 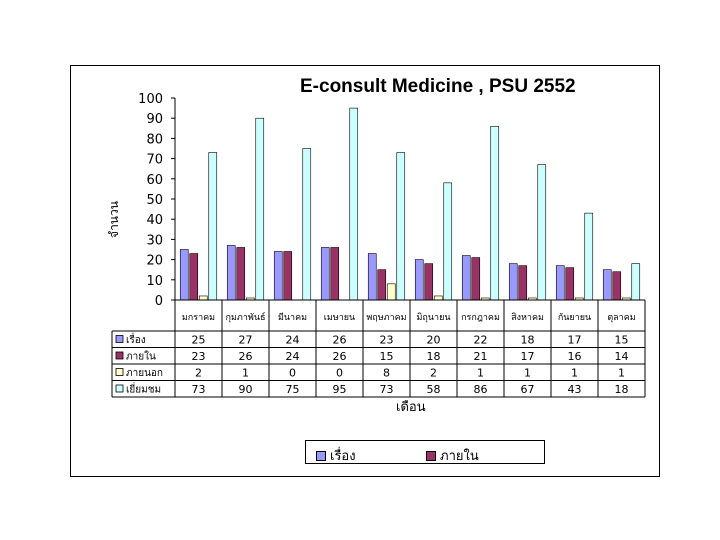 I want to click on data-label: 43, so click(x=575, y=389).